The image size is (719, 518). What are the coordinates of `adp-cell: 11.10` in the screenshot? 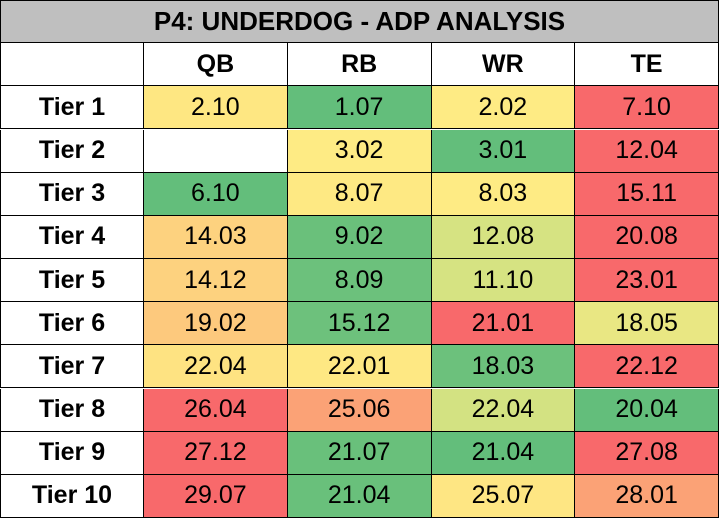 It's located at (503, 281).